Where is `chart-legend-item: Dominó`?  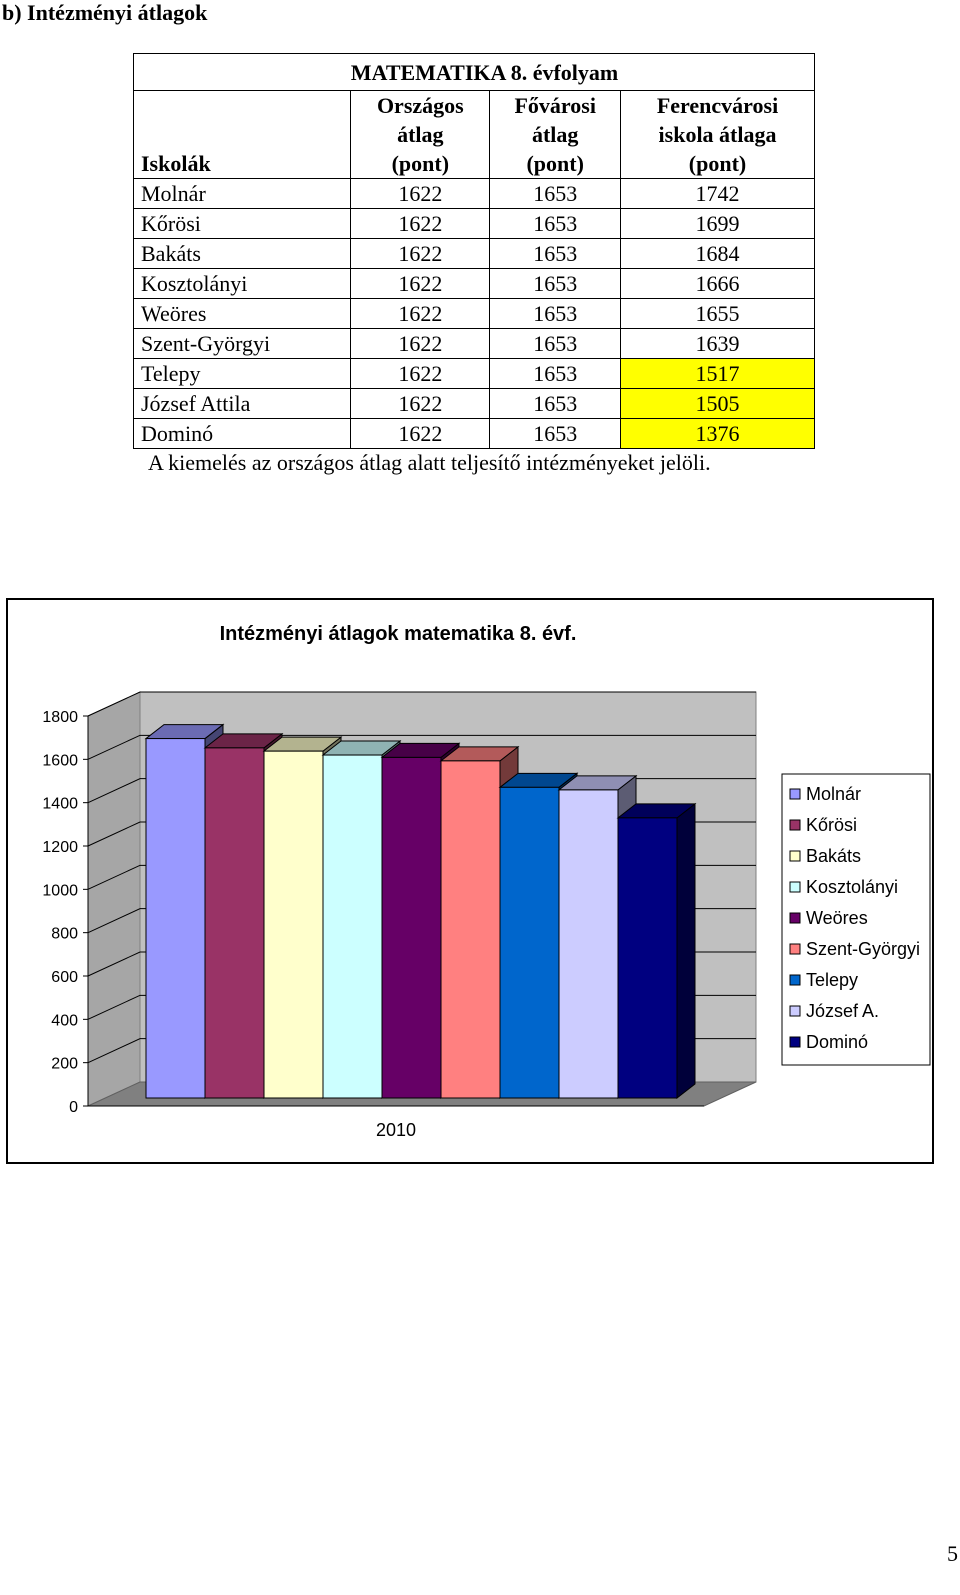 chart-legend-item: Dominó is located at coordinates (828, 1042).